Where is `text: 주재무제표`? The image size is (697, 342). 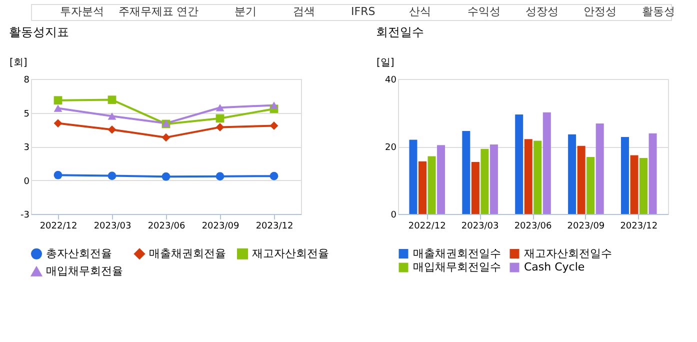
text: 주재무제표 is located at coordinates (146, 11).